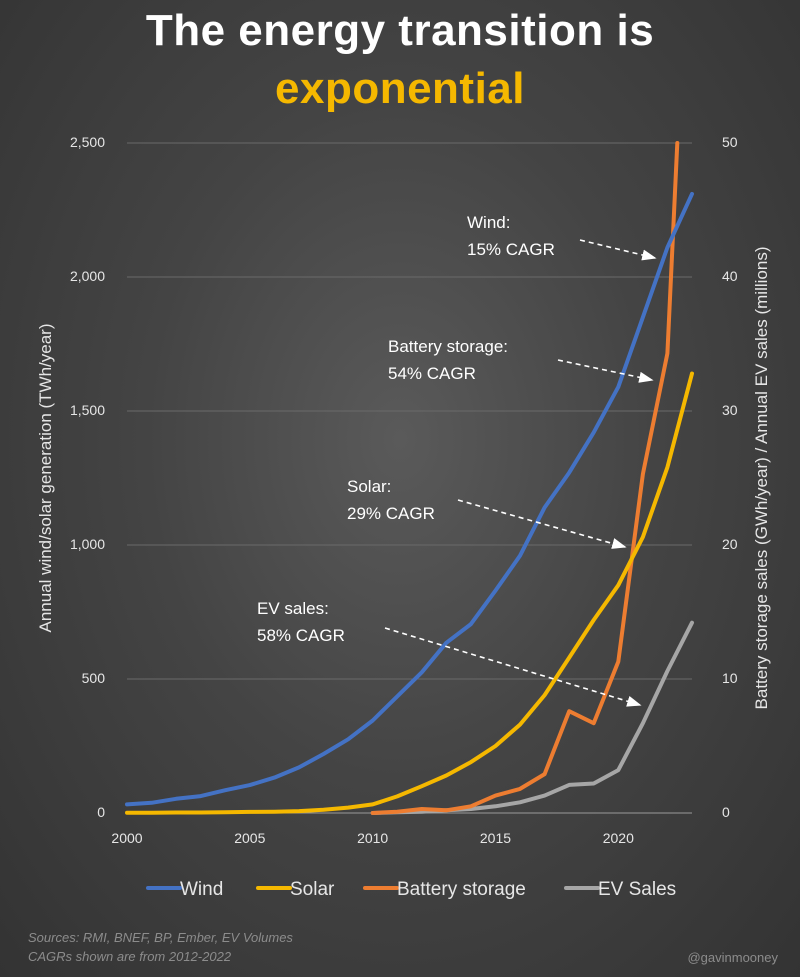 The image size is (800, 977). I want to click on y-left-tick-label: 1,500, so click(87, 410).